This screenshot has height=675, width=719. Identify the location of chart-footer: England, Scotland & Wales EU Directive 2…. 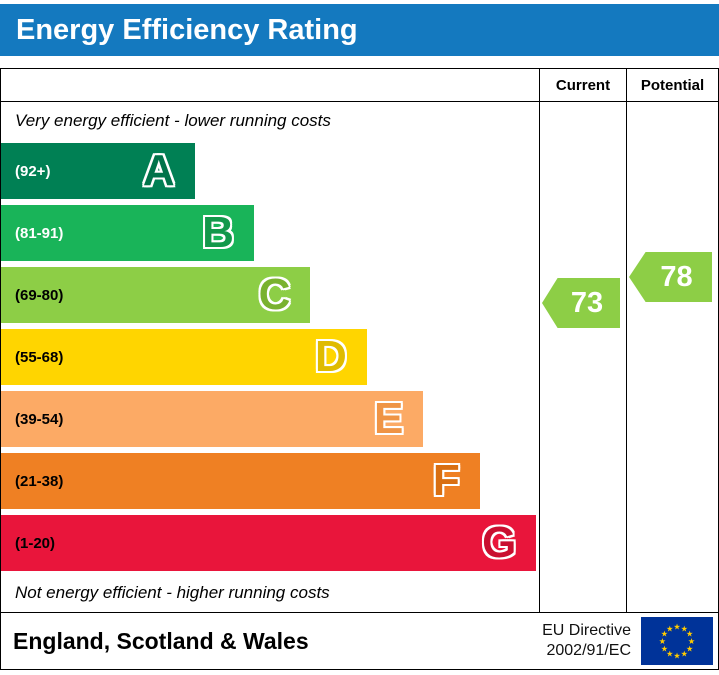
(359, 641).